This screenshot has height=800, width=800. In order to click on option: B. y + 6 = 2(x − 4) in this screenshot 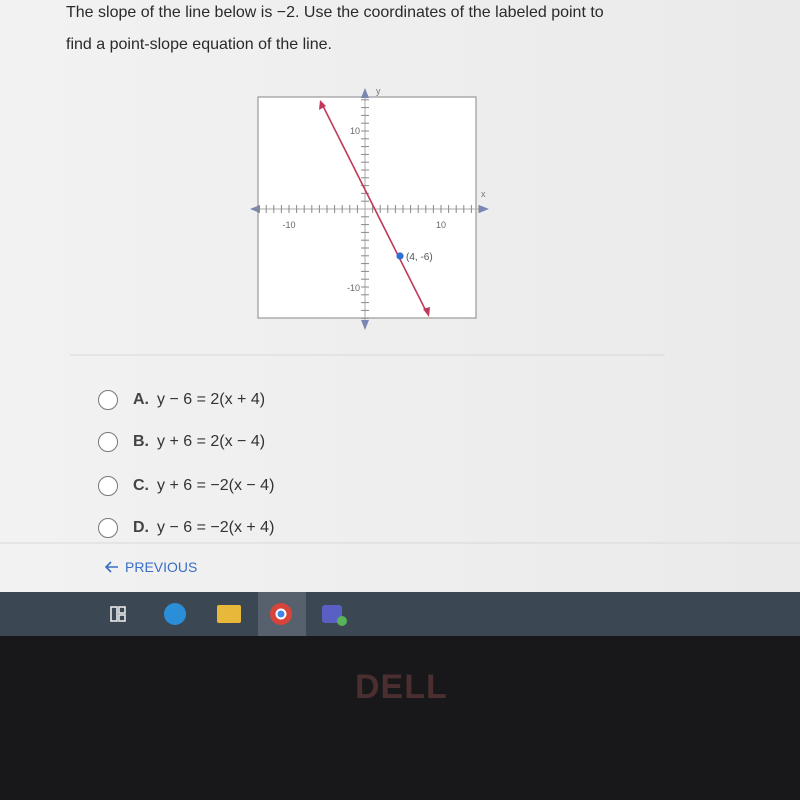, I will do `click(181, 442)`.